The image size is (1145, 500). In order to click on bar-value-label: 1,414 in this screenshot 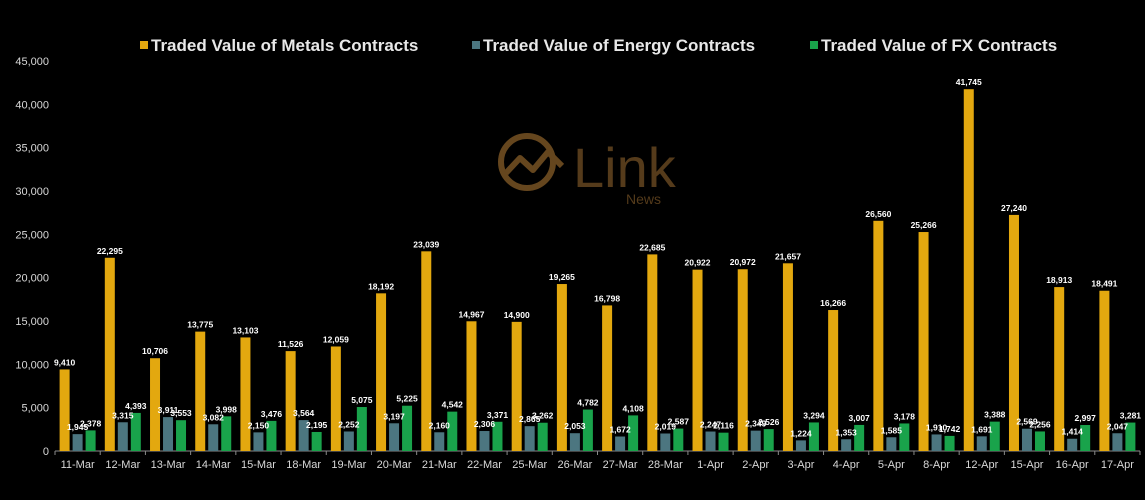, I will do `click(1073, 432)`.